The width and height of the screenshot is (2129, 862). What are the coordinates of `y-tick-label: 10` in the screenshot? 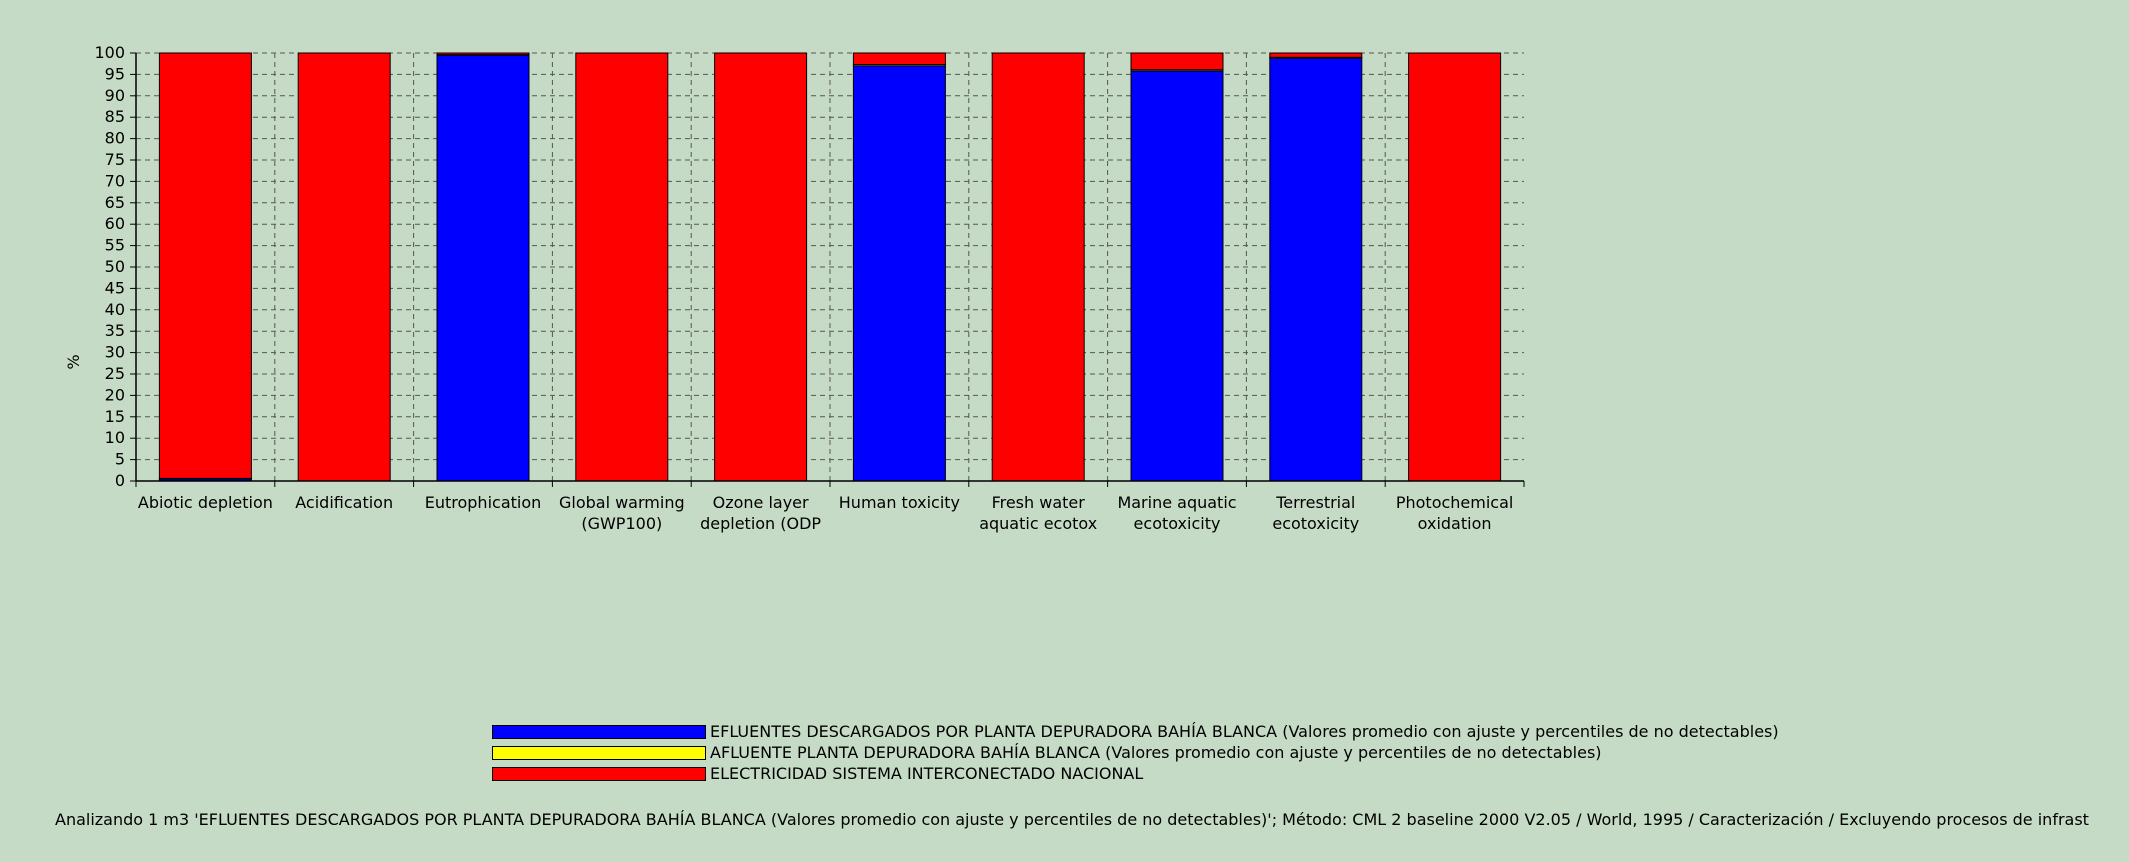 It's located at (115, 437).